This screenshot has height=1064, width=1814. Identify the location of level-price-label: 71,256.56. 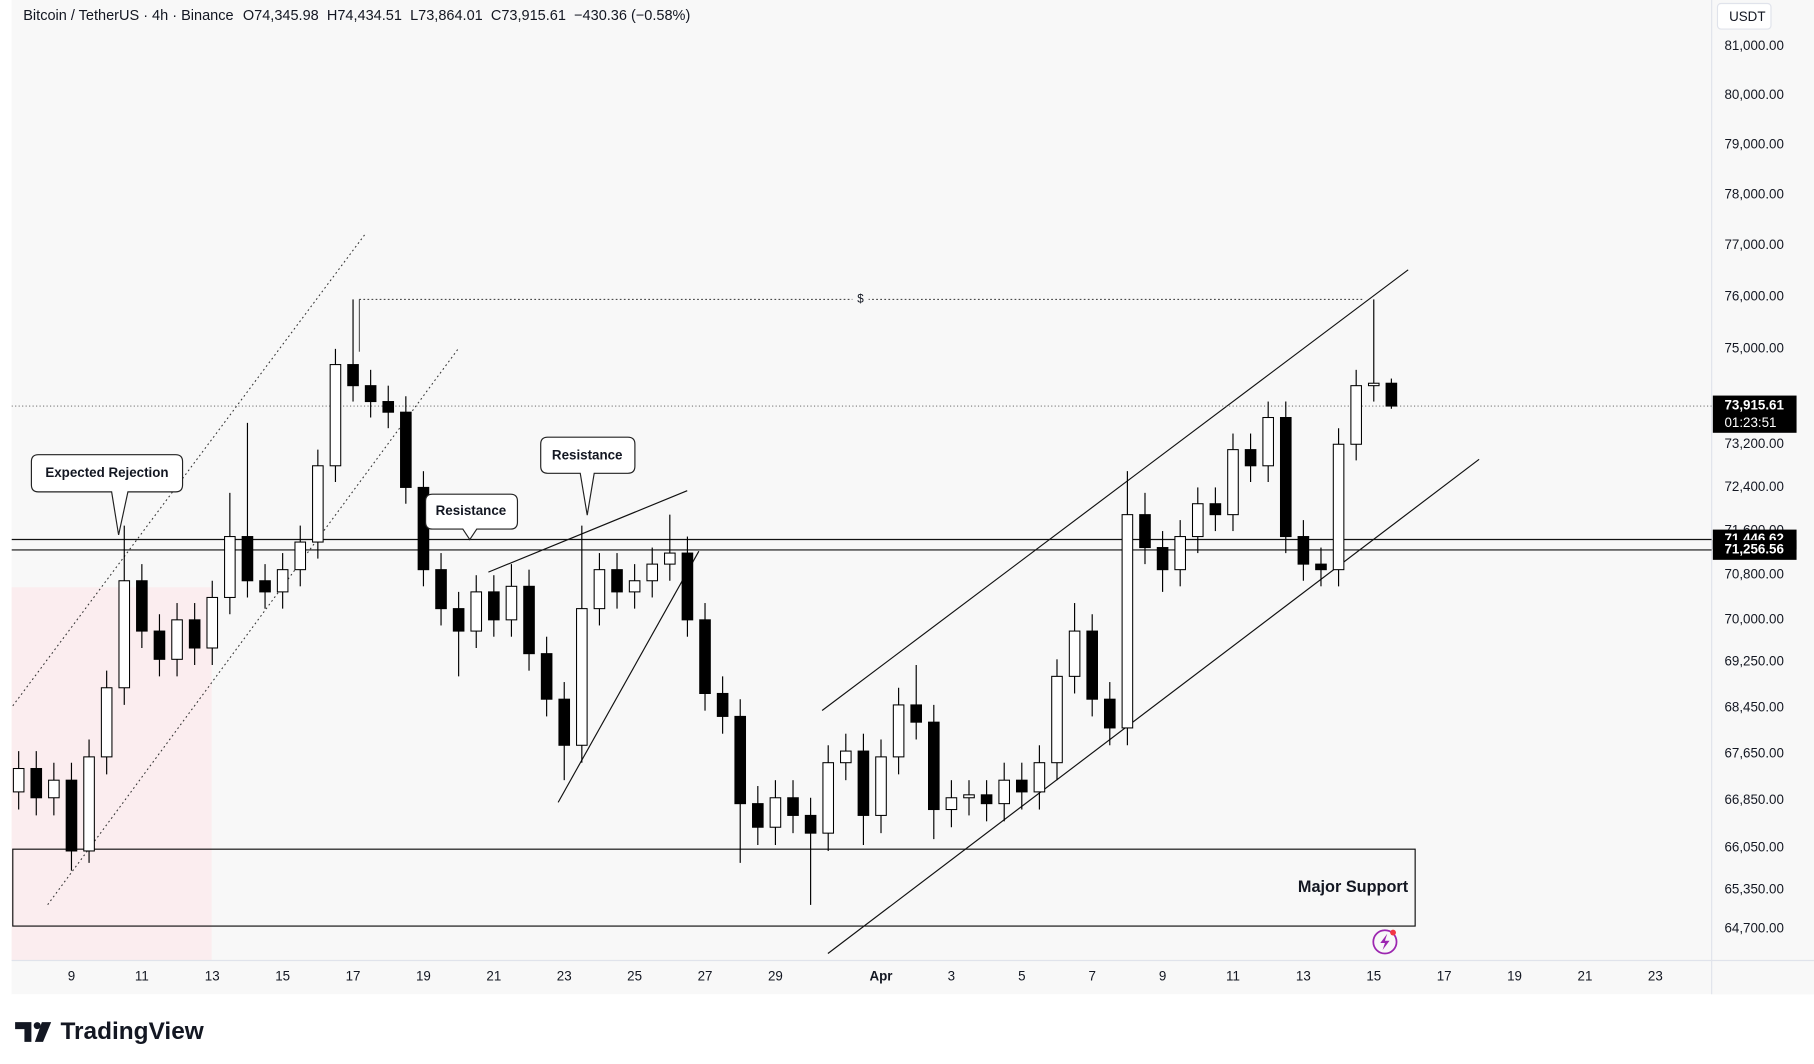
(1753, 548).